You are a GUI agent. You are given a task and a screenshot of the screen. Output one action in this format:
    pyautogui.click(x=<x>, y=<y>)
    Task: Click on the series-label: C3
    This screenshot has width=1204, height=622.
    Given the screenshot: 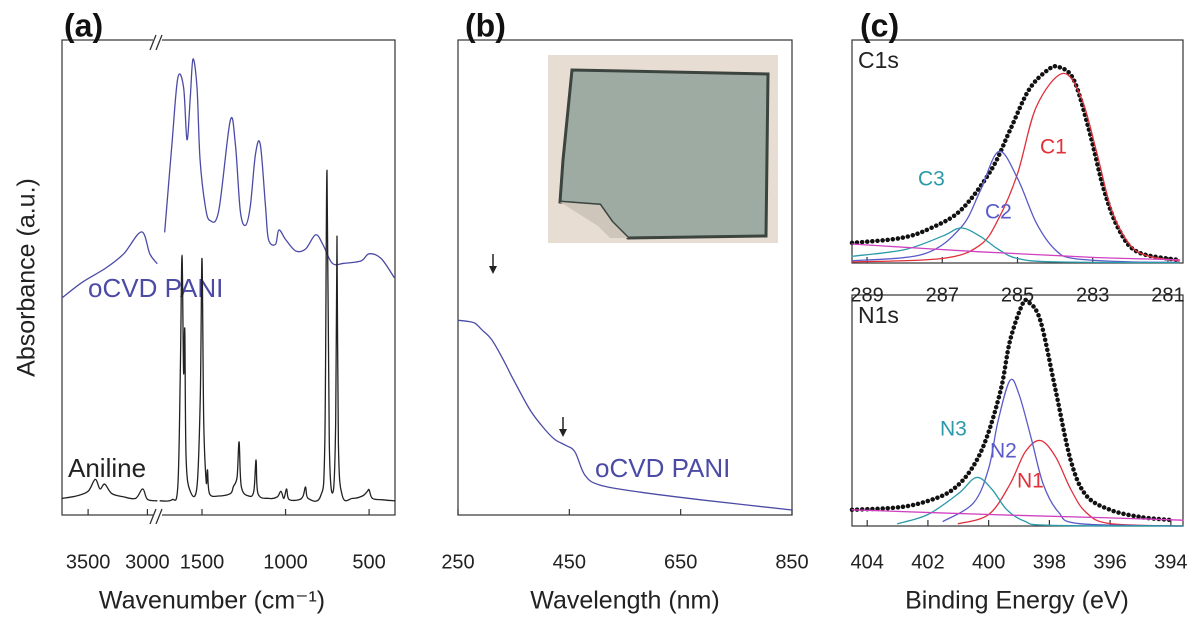 What is the action you would take?
    pyautogui.click(x=931, y=179)
    